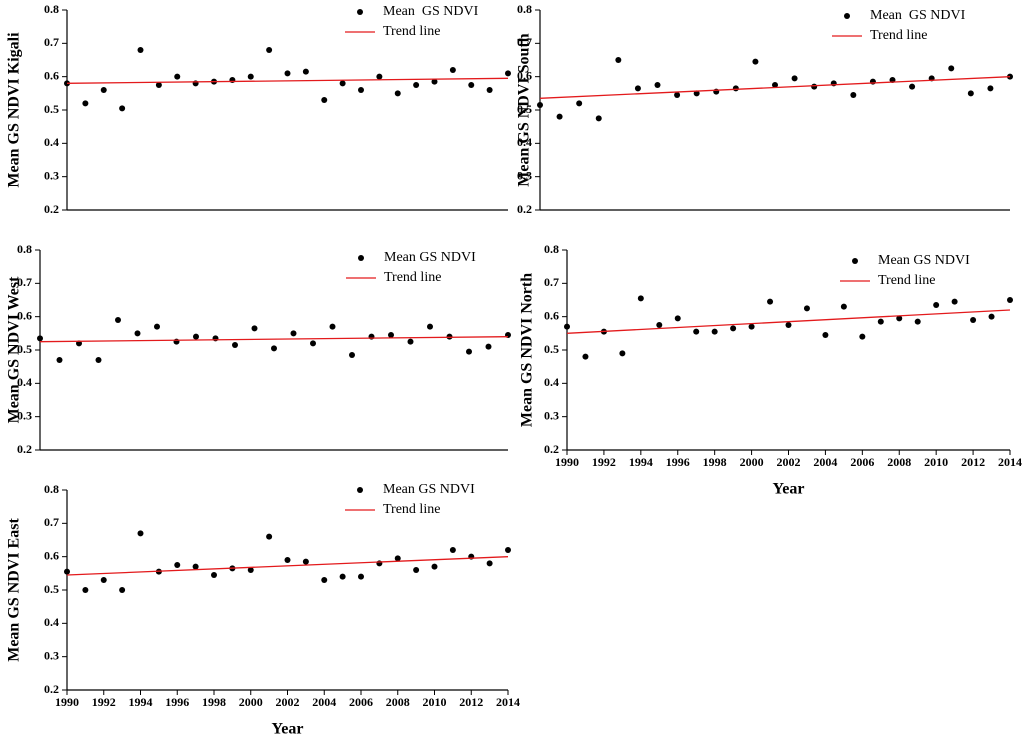  Describe the element at coordinates (435, 702) in the screenshot. I see `x-tick-label: 2010` at that location.